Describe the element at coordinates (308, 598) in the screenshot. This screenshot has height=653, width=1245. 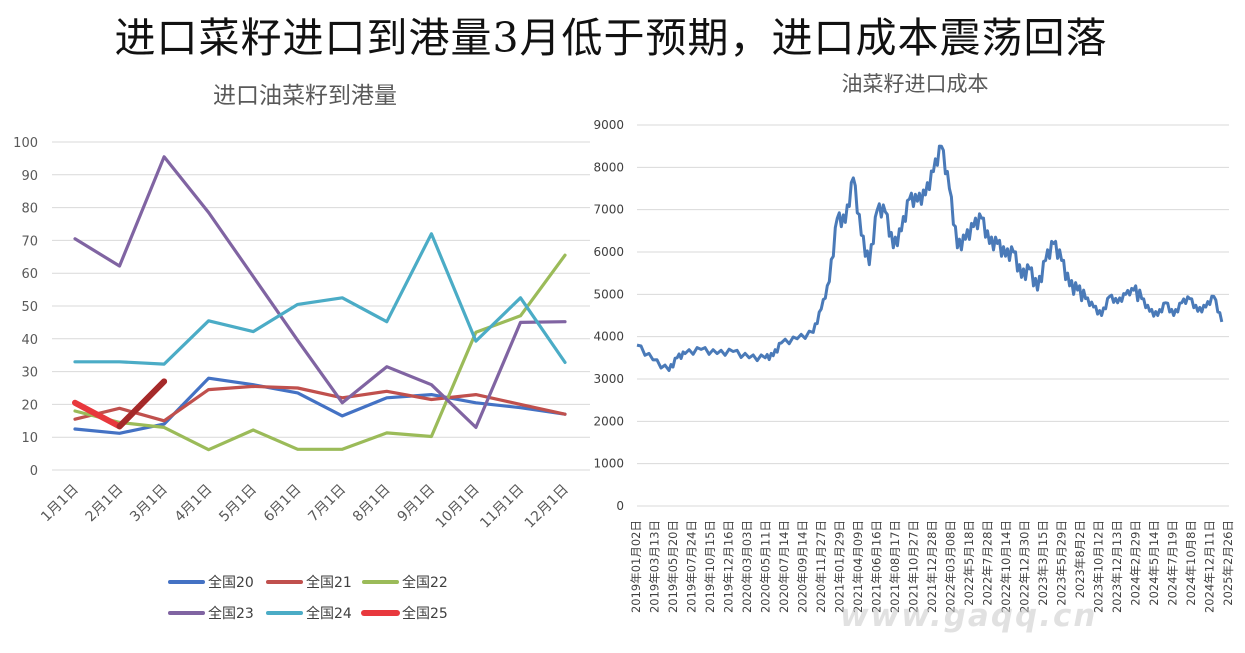
I see `arrivals-legend: 全国20 全国21 全国22 全国23 全国24 全国25` at that location.